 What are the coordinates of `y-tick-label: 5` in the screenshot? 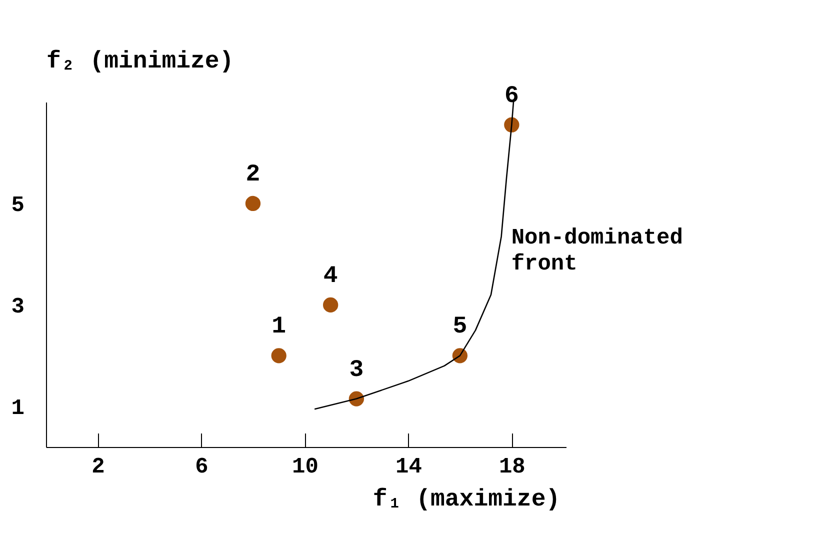 It's located at (17, 205).